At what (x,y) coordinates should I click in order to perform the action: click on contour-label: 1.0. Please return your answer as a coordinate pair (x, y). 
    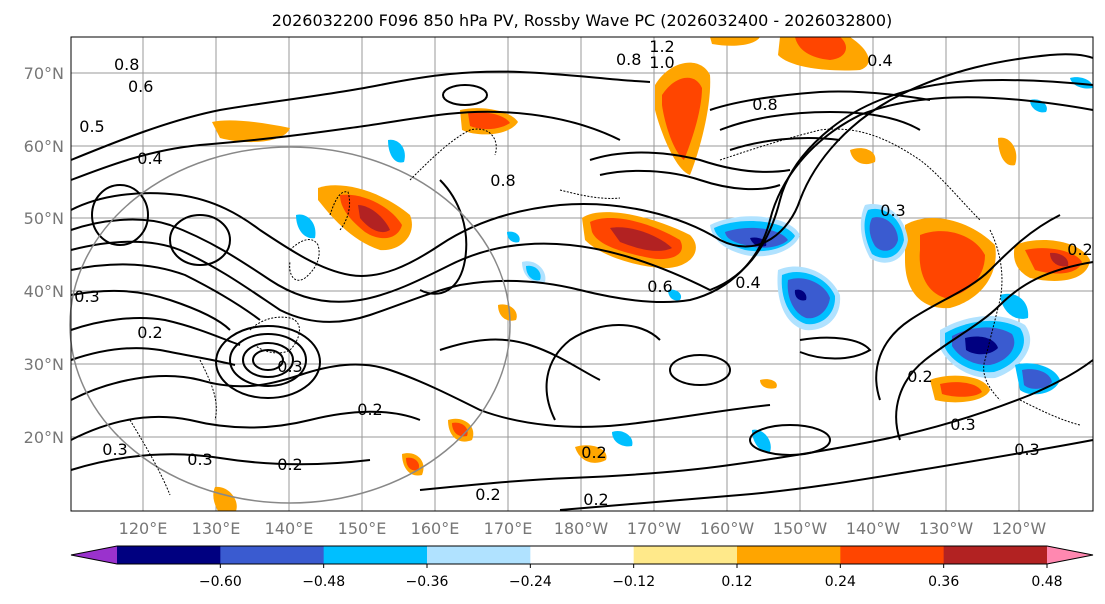
    Looking at the image, I should click on (661, 62).